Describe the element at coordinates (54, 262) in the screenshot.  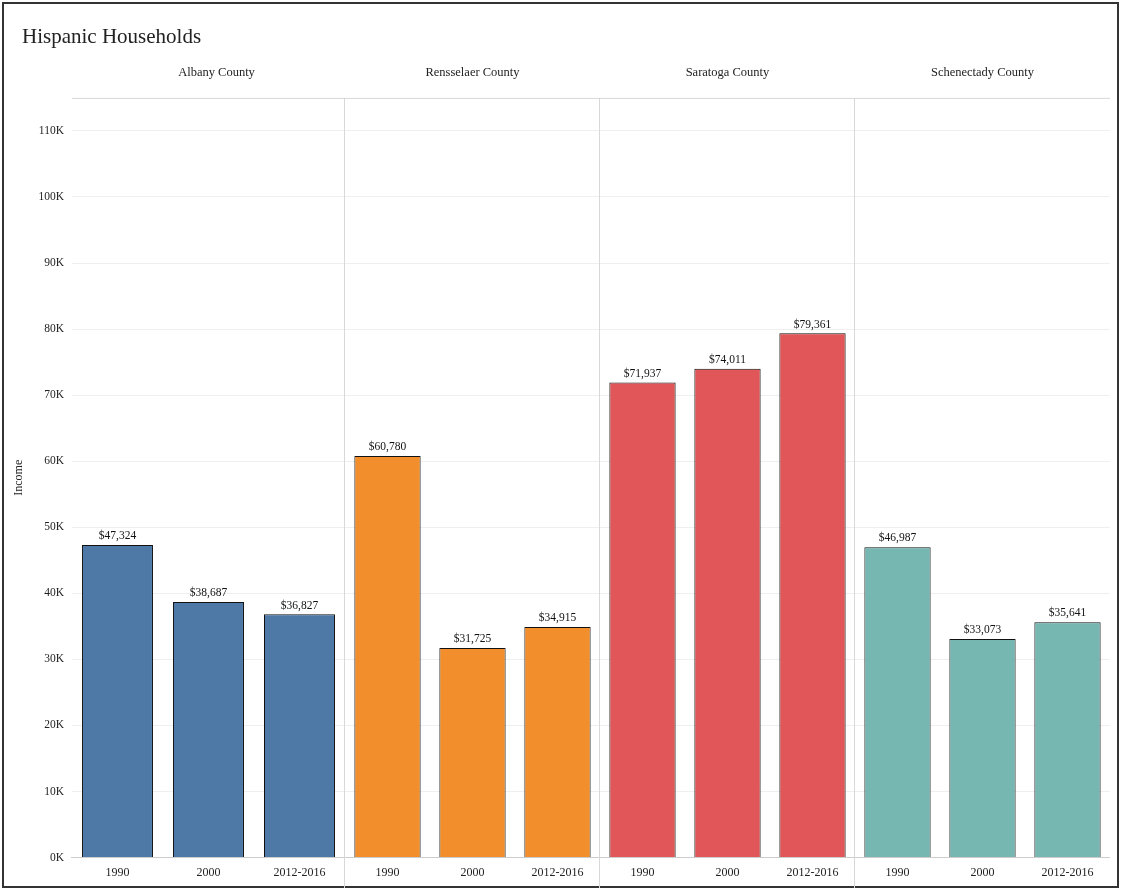
I see `y-tick-label: 90K` at that location.